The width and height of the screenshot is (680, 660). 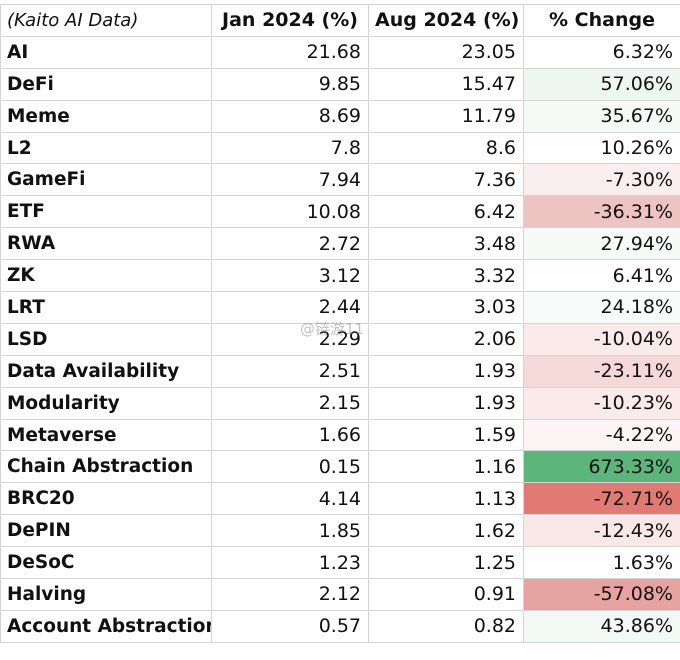 What do you see at coordinates (290, 339) in the screenshot?
I see `jan-cell: 2.29` at bounding box center [290, 339].